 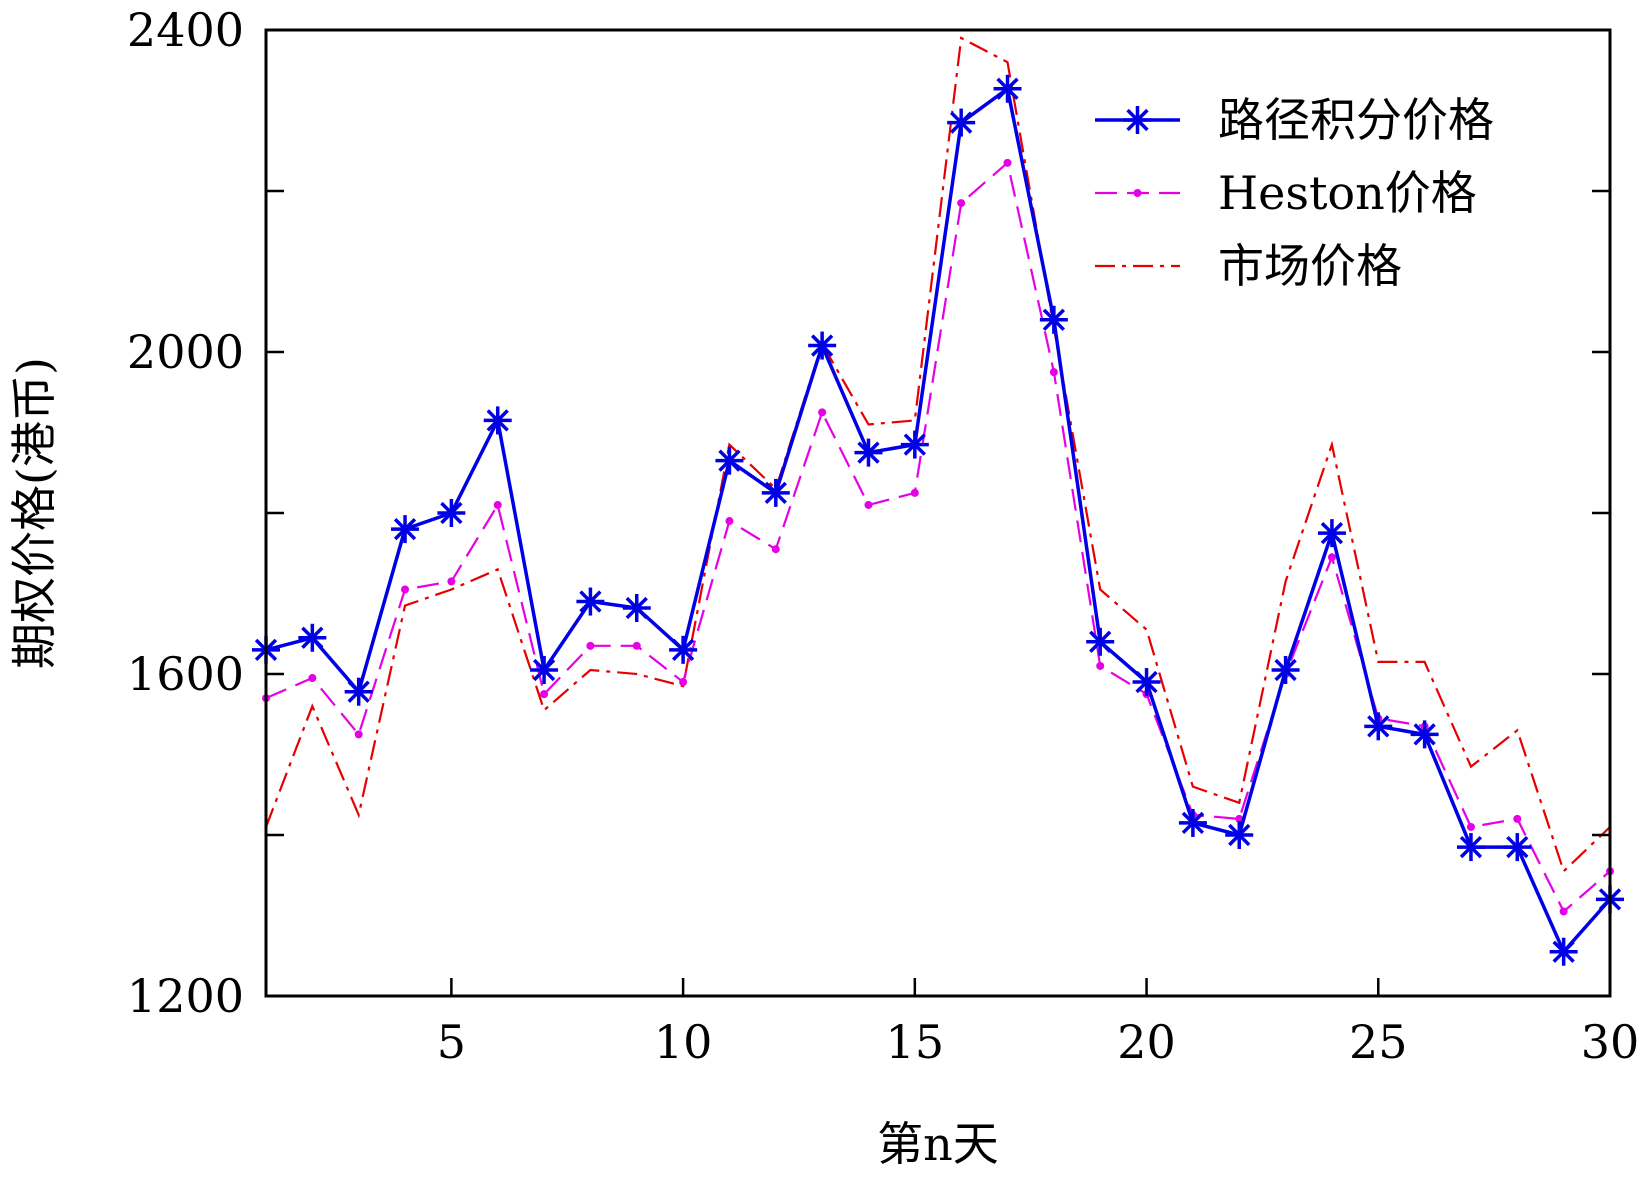 I want to click on legend-label: 市场价格, so click(x=1310, y=266).